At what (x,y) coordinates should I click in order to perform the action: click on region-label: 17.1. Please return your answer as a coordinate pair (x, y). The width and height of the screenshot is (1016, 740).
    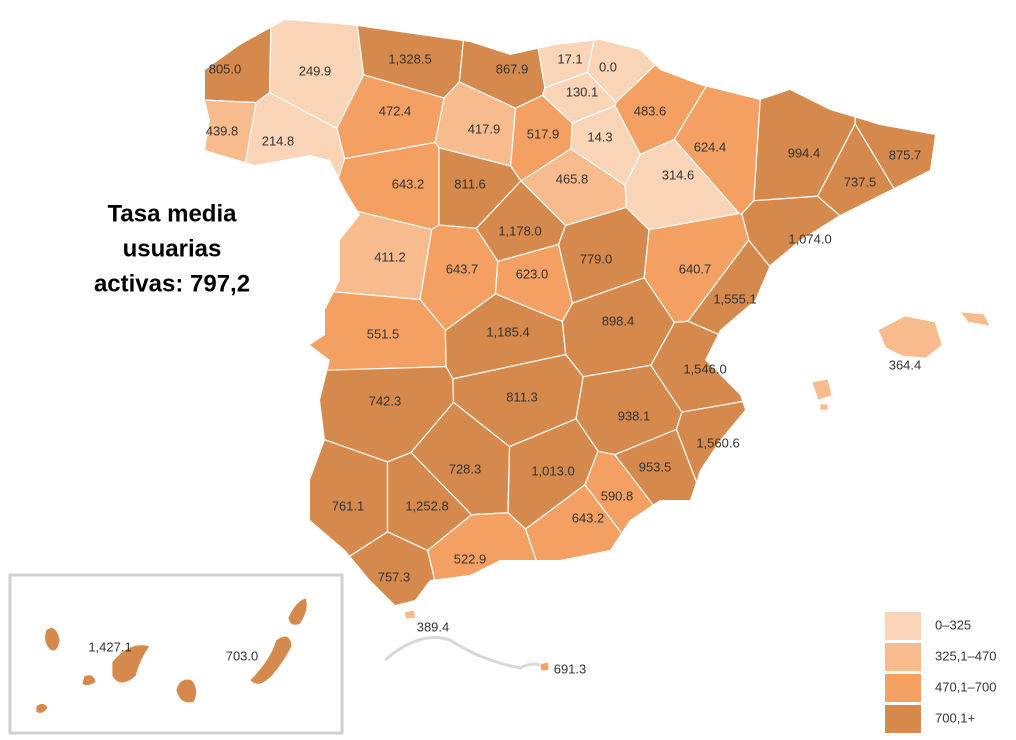
    Looking at the image, I should click on (569, 58).